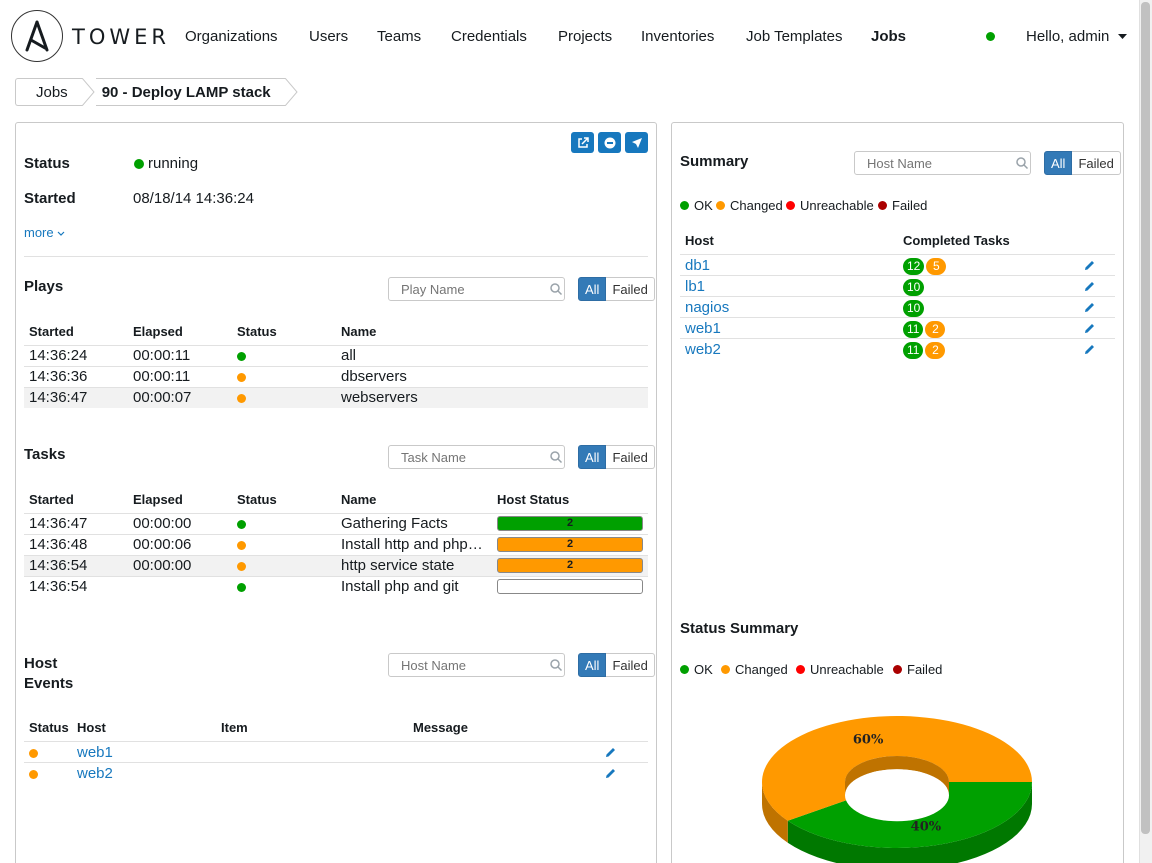 The height and width of the screenshot is (863, 1152). What do you see at coordinates (359, 331) in the screenshot?
I see `plays-col-name: Name` at bounding box center [359, 331].